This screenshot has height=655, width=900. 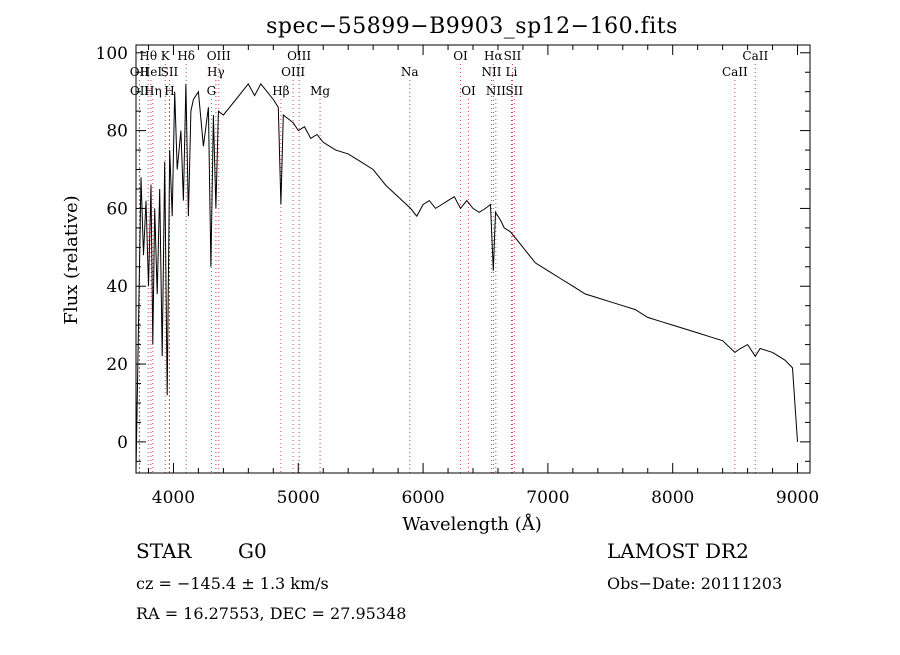 What do you see at coordinates (151, 72) in the screenshot?
I see `line-marker-label-3: HeI` at bounding box center [151, 72].